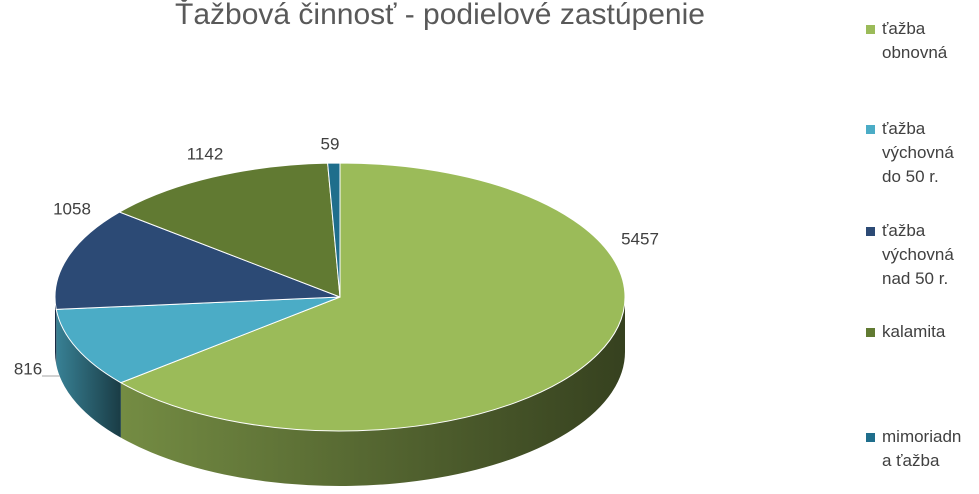  What do you see at coordinates (921, 448) in the screenshot?
I see `legend-label: mimoriadn a ťažba` at bounding box center [921, 448].